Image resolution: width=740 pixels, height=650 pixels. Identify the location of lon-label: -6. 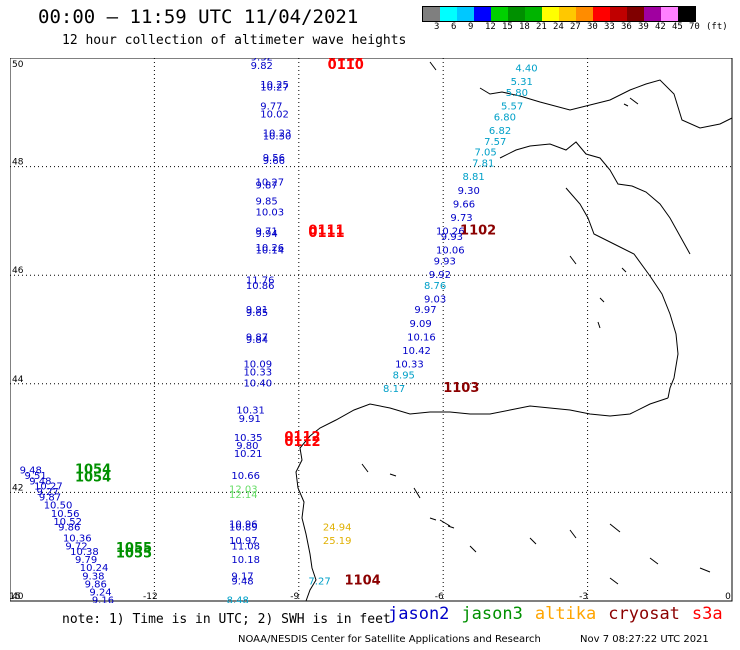
(439, 597).